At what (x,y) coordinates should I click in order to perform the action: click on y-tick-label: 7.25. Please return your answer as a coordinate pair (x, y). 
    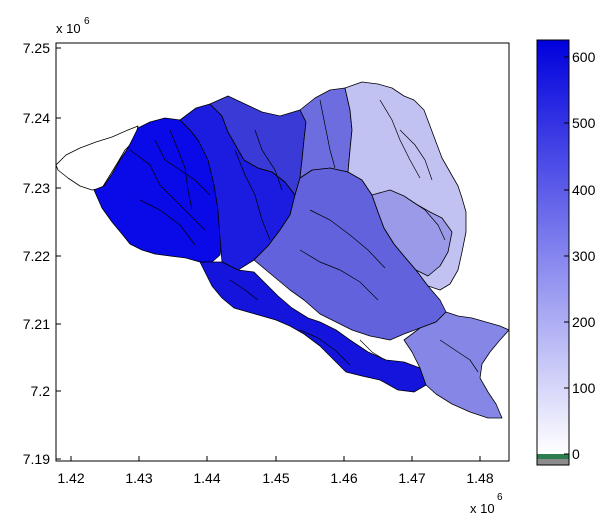
    Looking at the image, I should click on (36, 48).